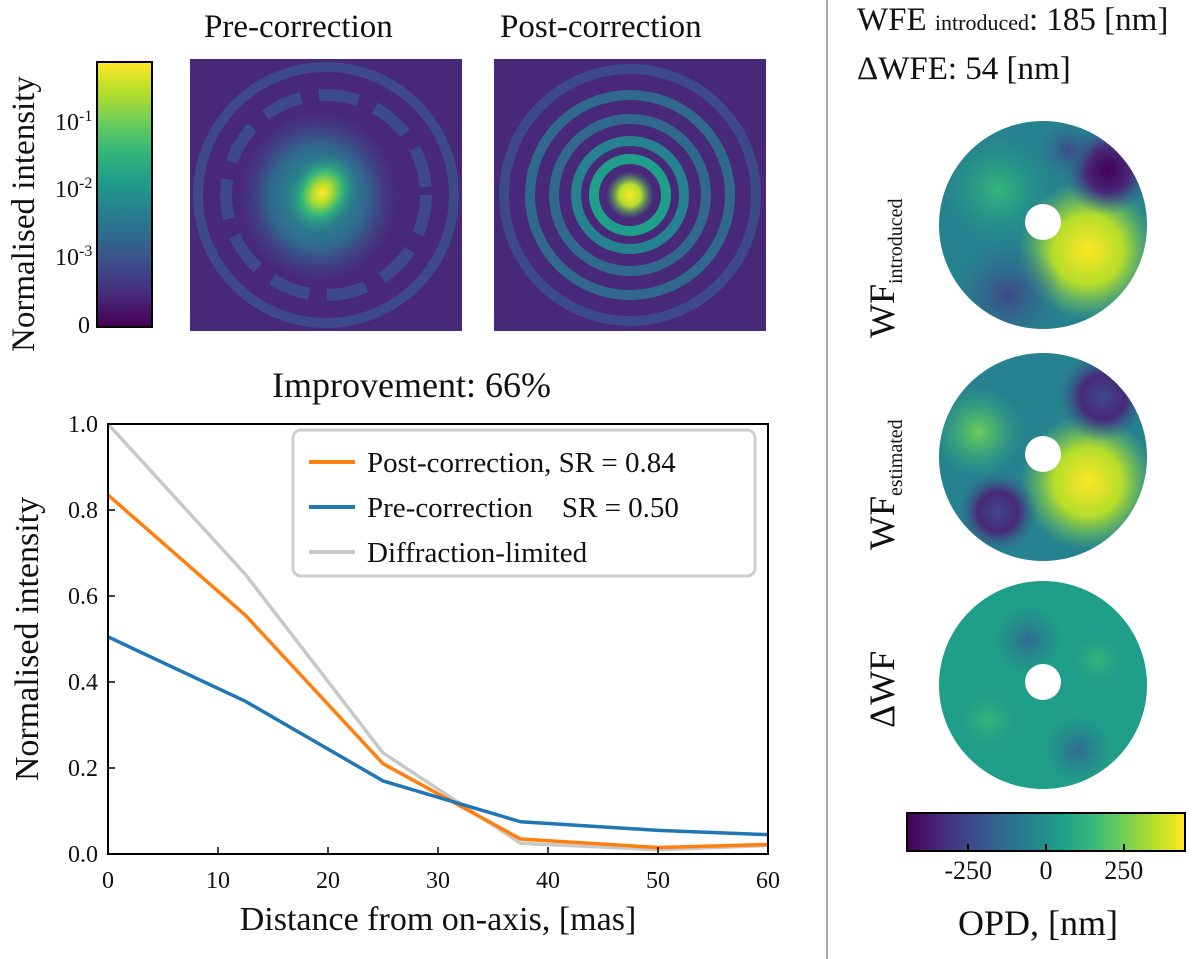  Describe the element at coordinates (964, 69) in the screenshot. I see `delta-wfe-label: ΔWFE: 54 [nm]` at that location.